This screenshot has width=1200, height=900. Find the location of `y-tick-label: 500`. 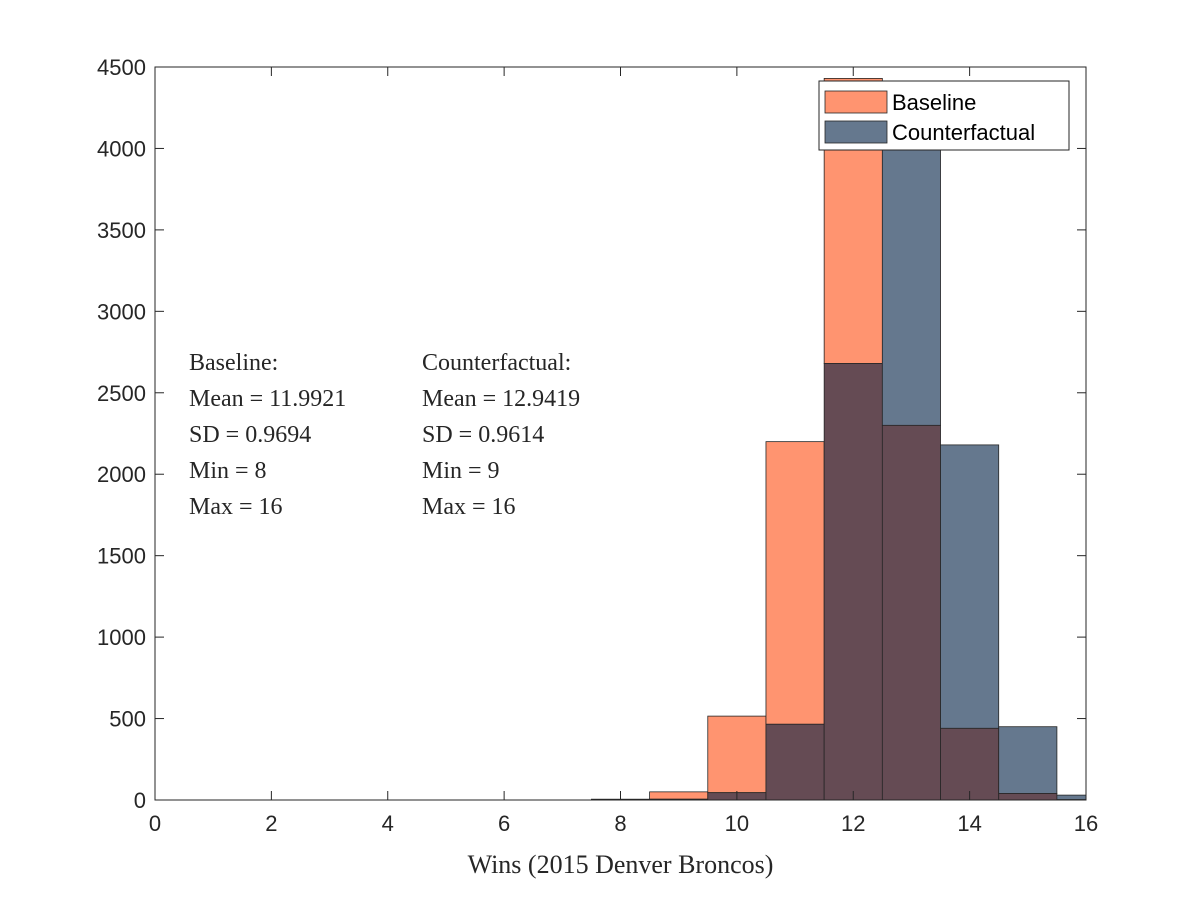

y-tick-label: 500 is located at coordinates (127, 719).